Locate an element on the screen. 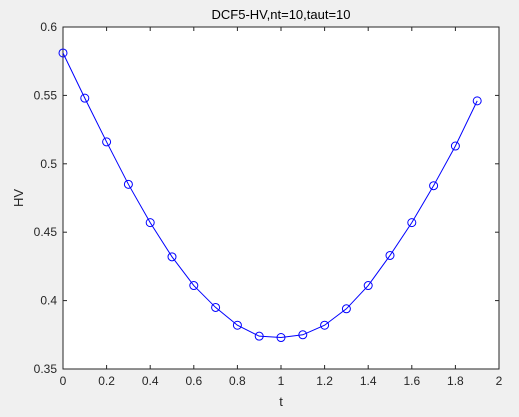  x-tick-label: 1.4 is located at coordinates (368, 381).